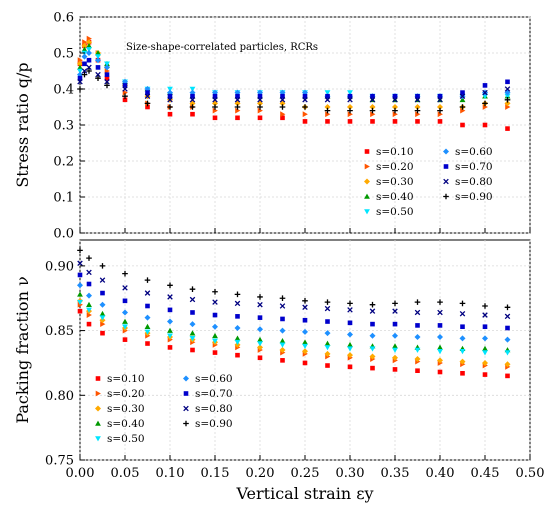  I want to click on x-tick-label: 0.35, so click(395, 473).